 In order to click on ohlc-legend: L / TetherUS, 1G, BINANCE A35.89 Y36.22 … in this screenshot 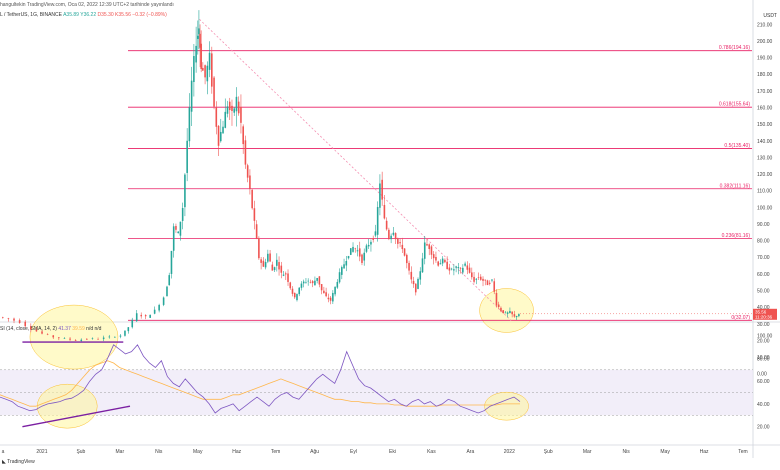, I will do `click(83, 15)`.